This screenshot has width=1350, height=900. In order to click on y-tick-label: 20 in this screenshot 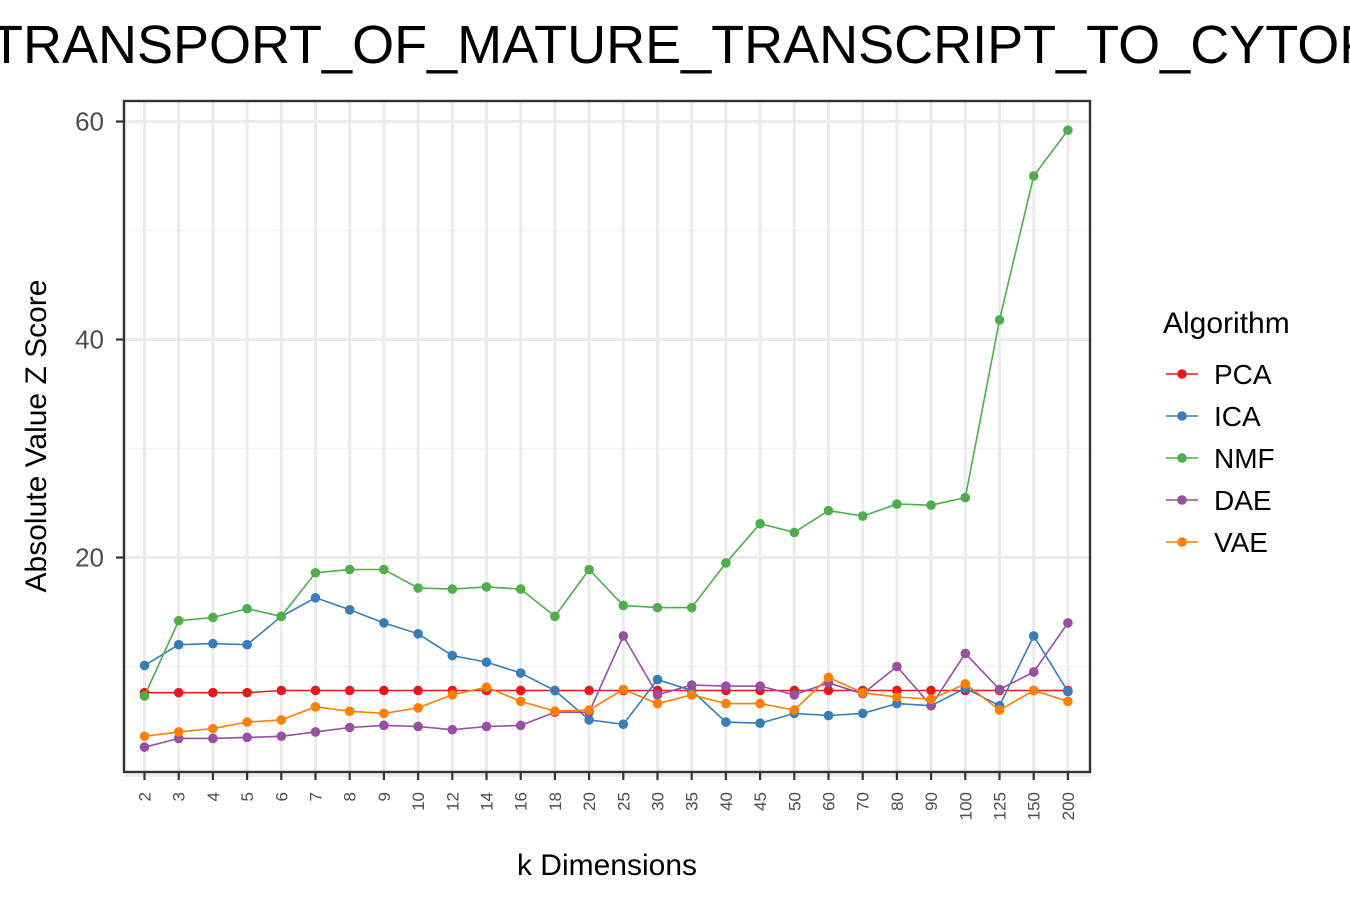, I will do `click(89, 558)`.